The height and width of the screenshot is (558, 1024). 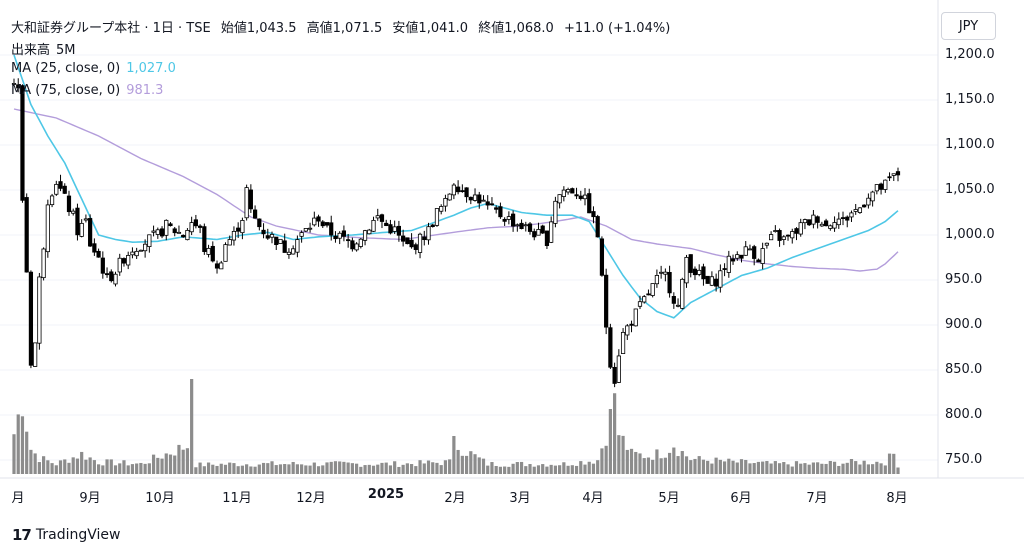 I want to click on price-tick-label: 750.0, so click(x=964, y=459).